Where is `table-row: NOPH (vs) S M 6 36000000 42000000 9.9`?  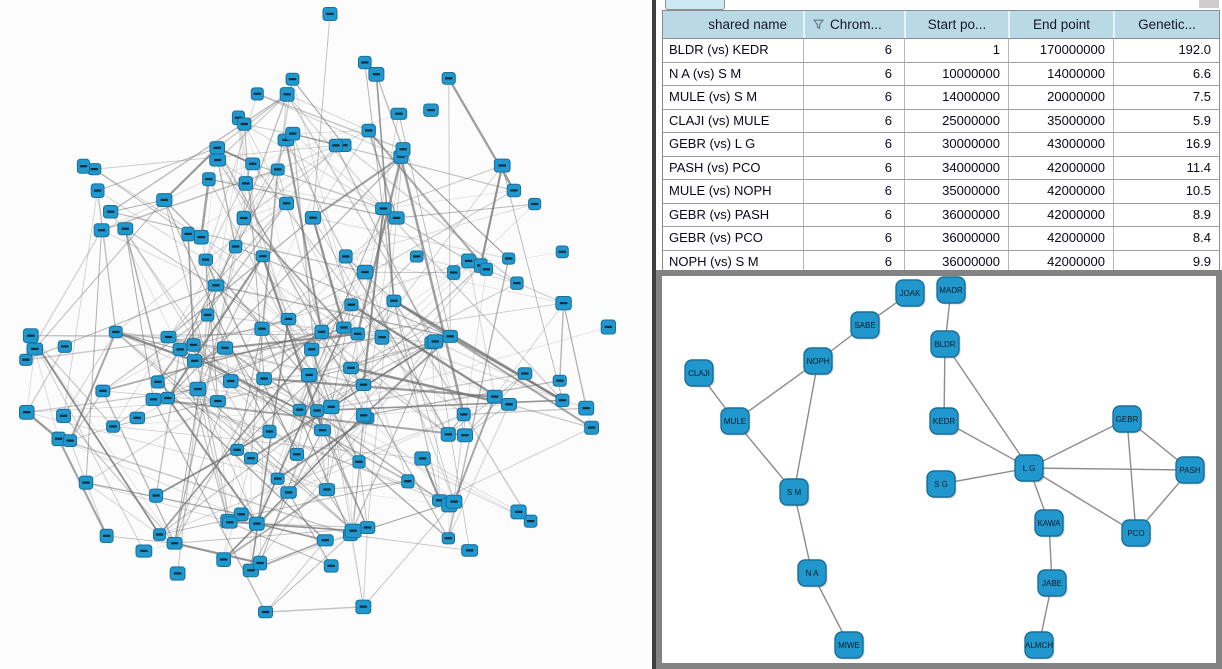 table-row: NOPH (vs) S M 6 36000000 42000000 9.9 is located at coordinates (941, 261).